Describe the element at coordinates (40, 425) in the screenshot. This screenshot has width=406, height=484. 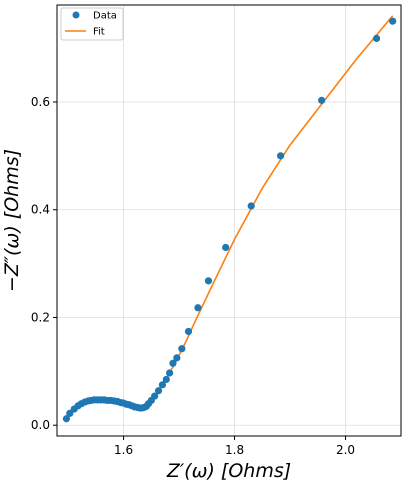
I see `y-tick-label: 0.0` at that location.